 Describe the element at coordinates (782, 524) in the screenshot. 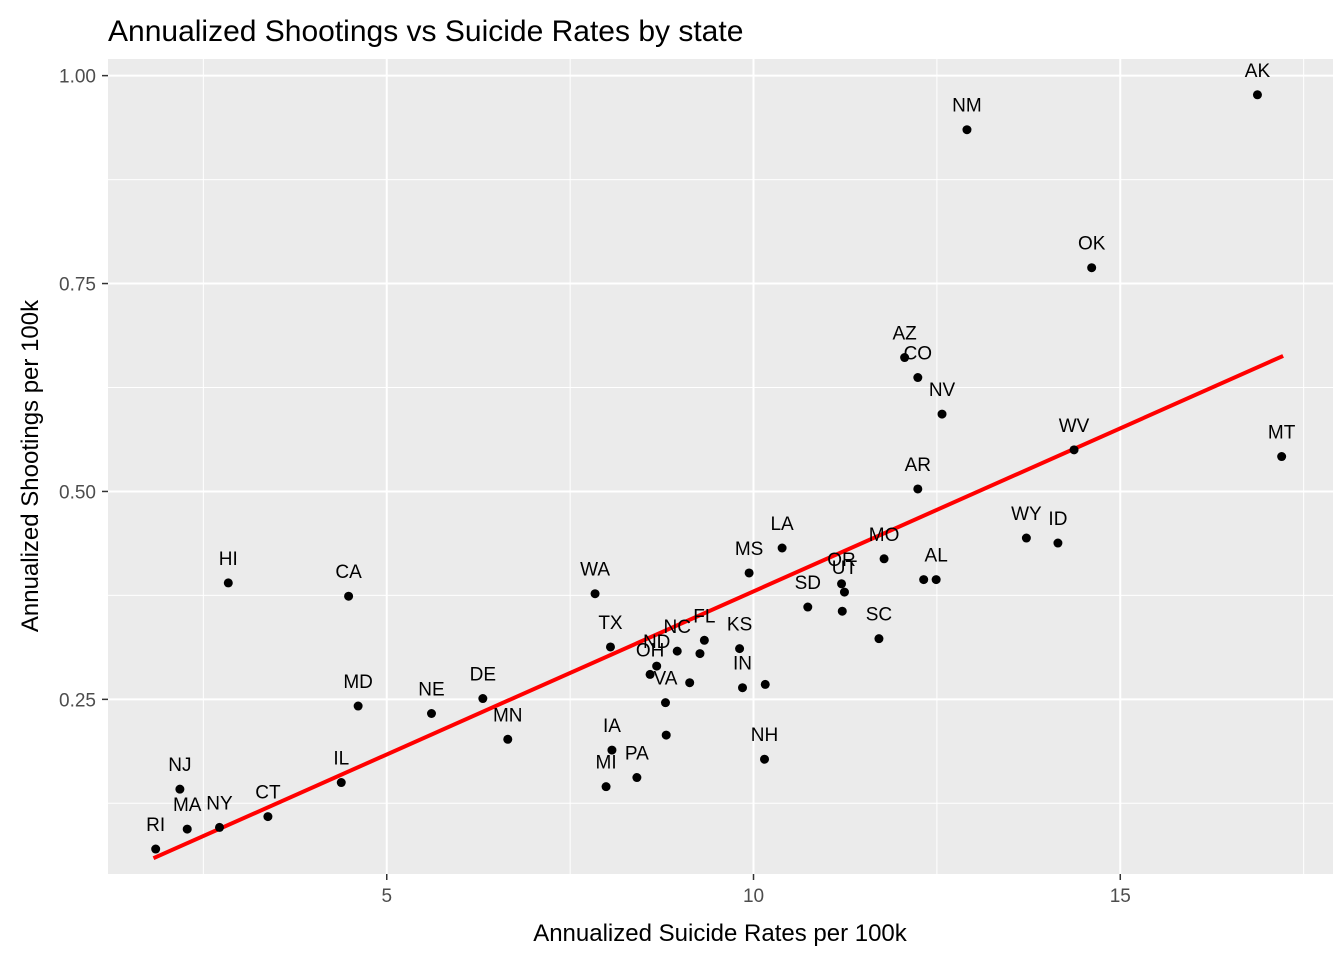

I see `data-point-label: LA` at that location.